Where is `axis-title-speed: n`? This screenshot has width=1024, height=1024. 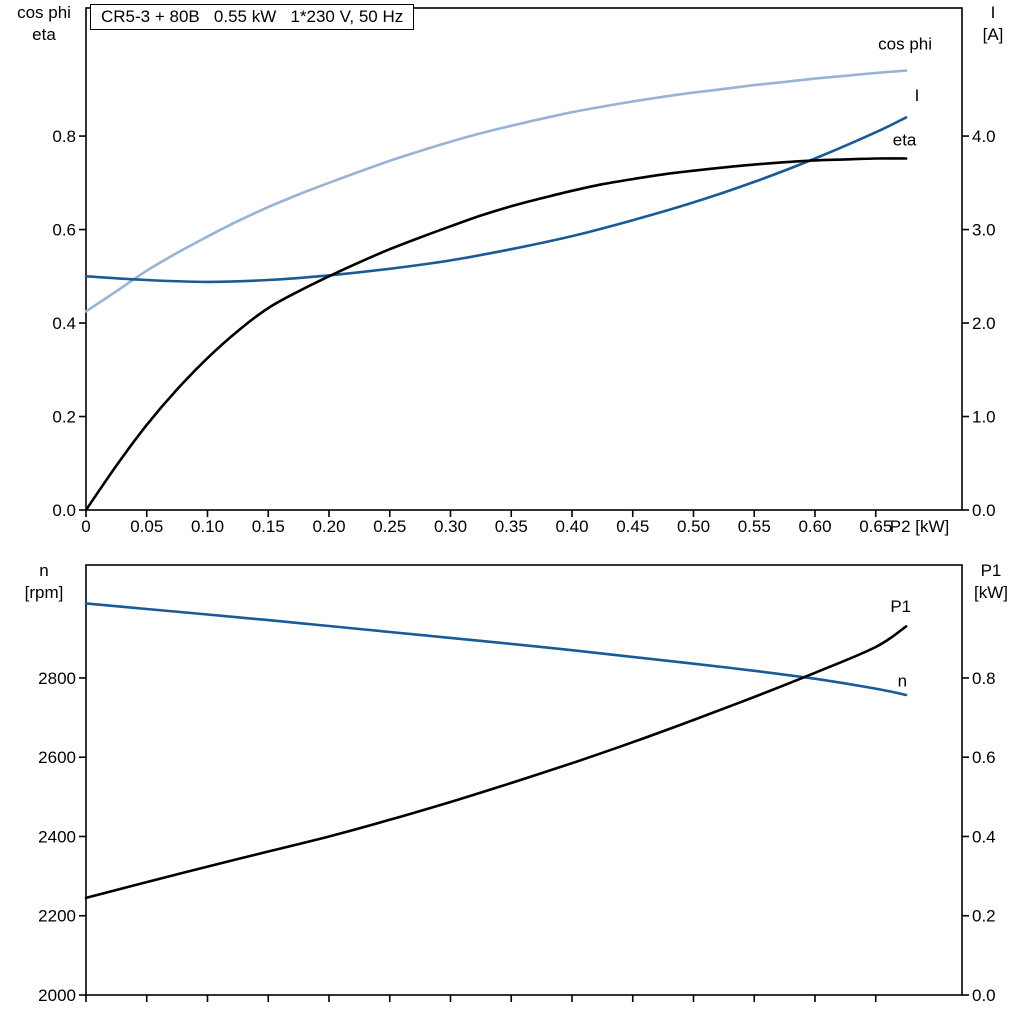
axis-title-speed: n is located at coordinates (44, 570).